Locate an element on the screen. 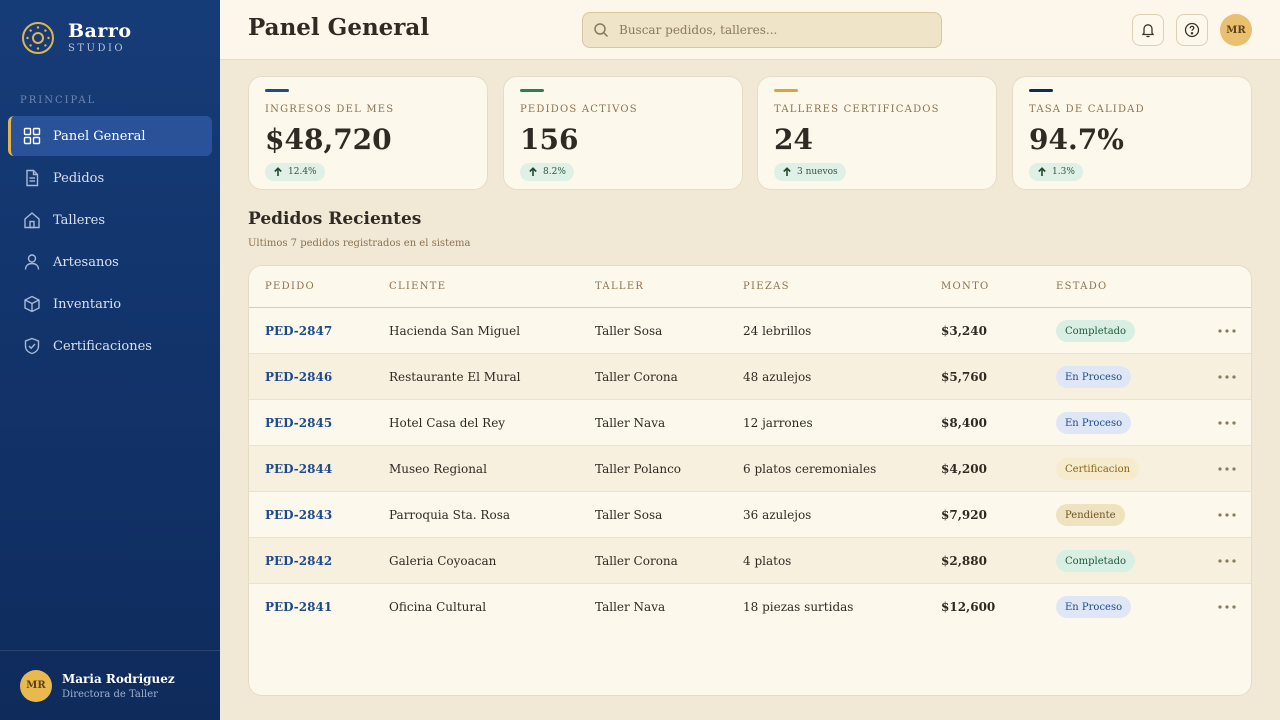 This screenshot has height=720, width=1280. client-cell: Hacienda San Miguel is located at coordinates (455, 331).